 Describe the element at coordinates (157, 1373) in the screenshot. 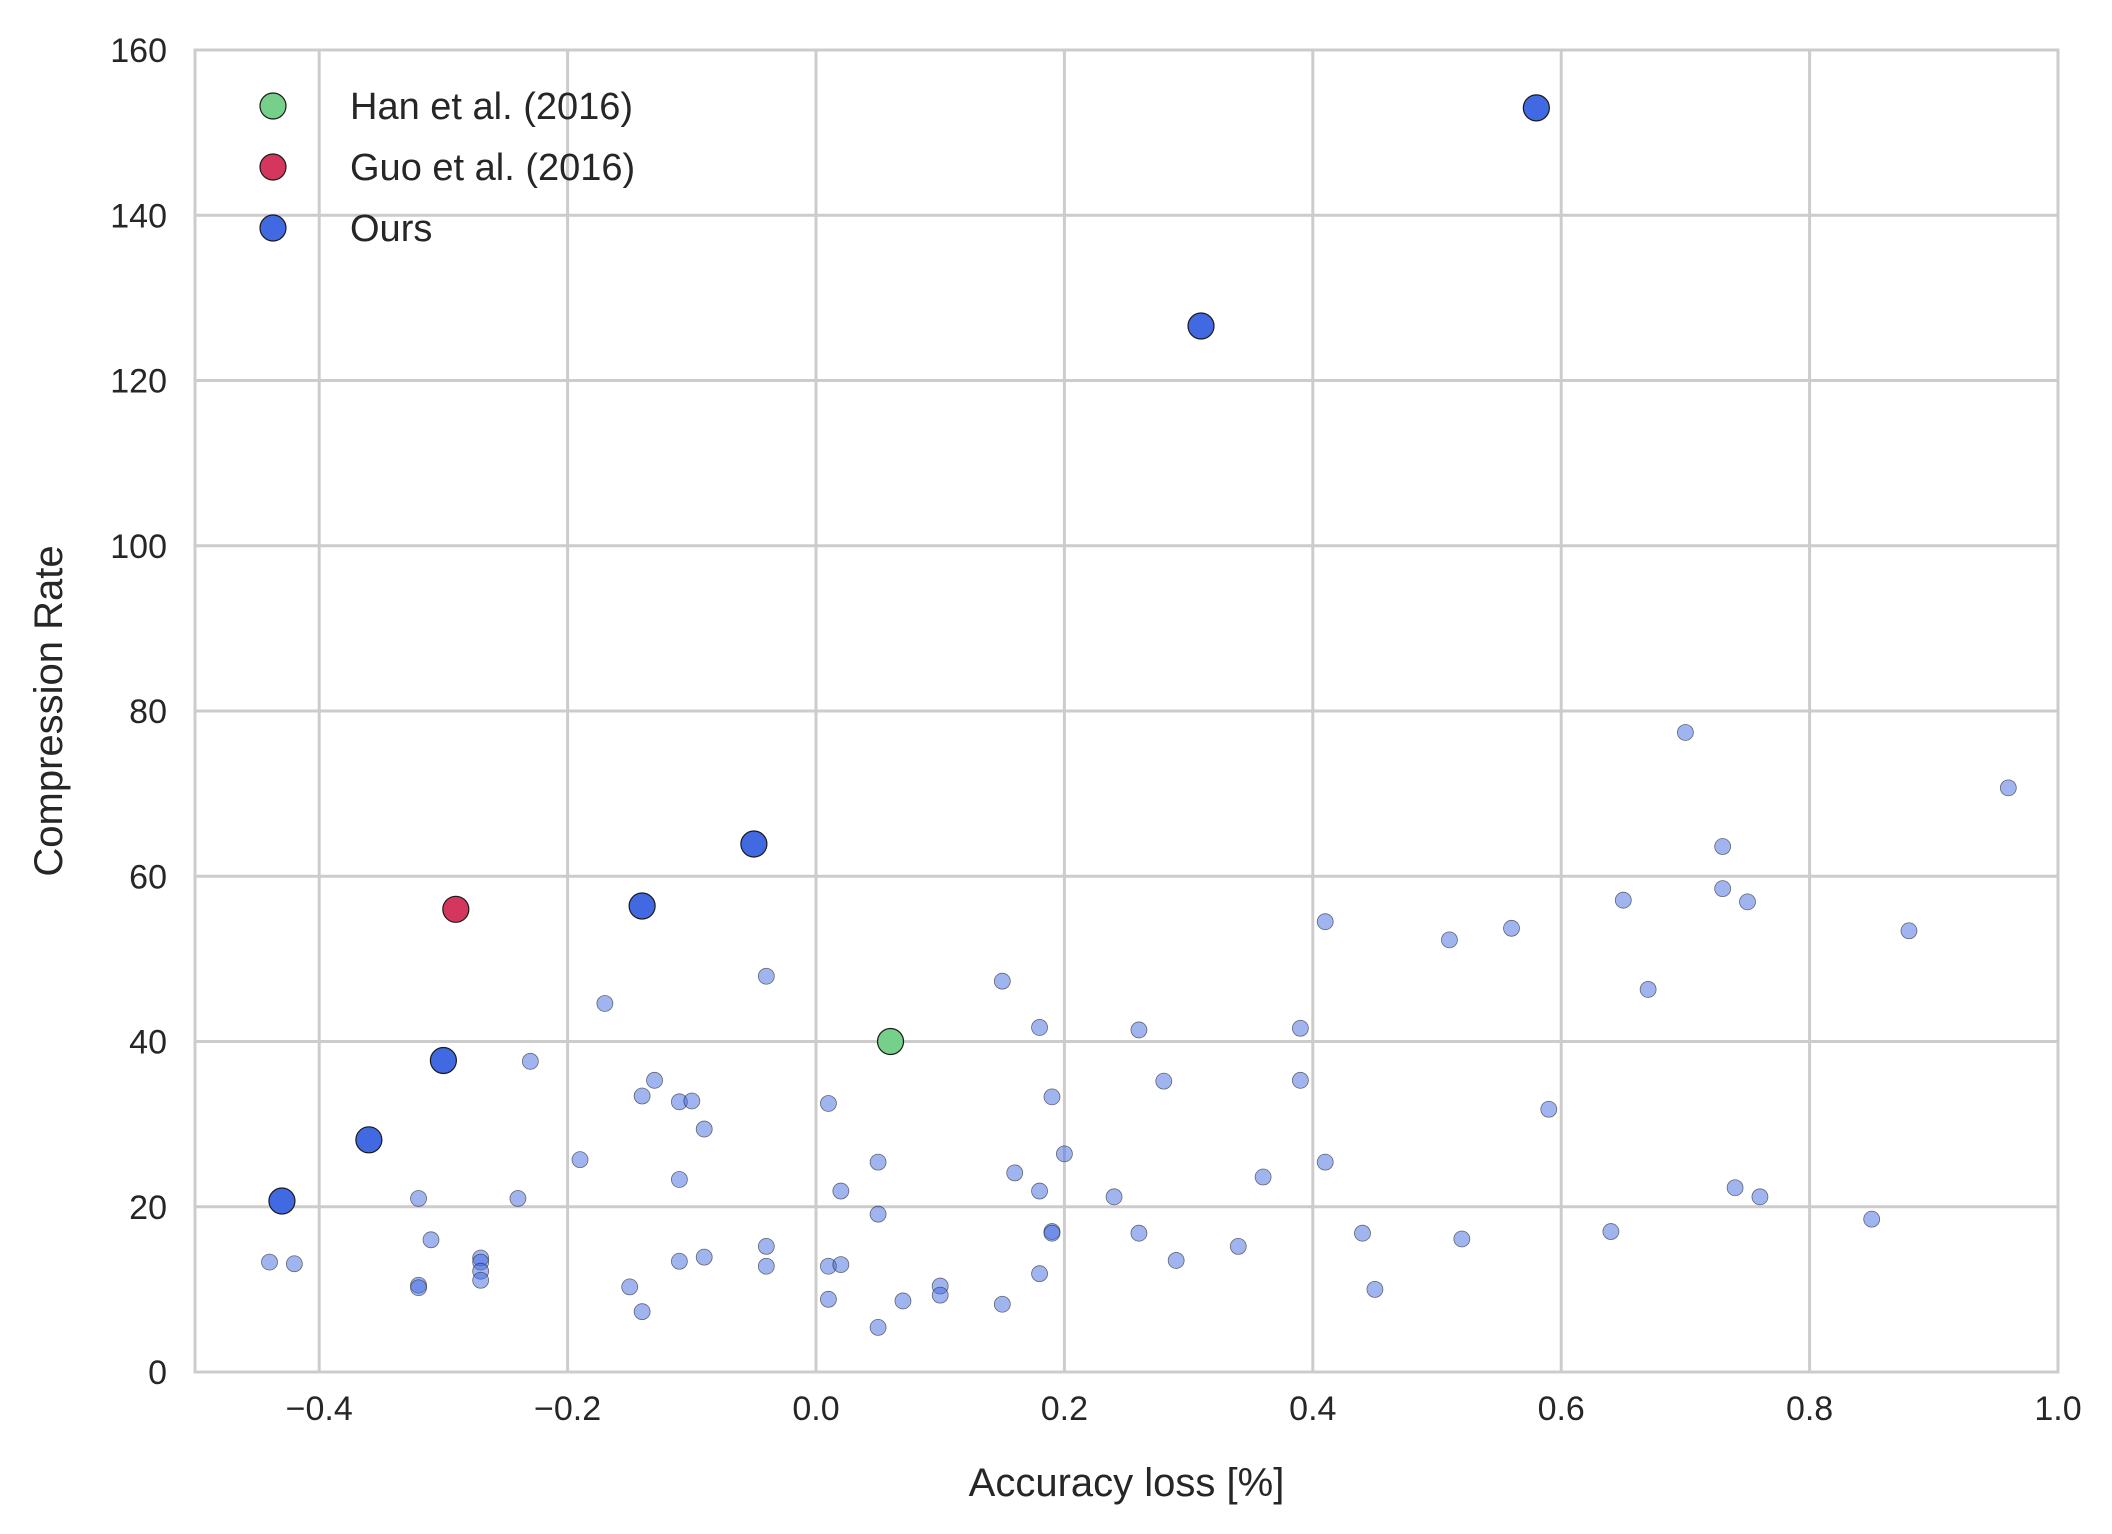

I see `y-tick-label: 0` at that location.